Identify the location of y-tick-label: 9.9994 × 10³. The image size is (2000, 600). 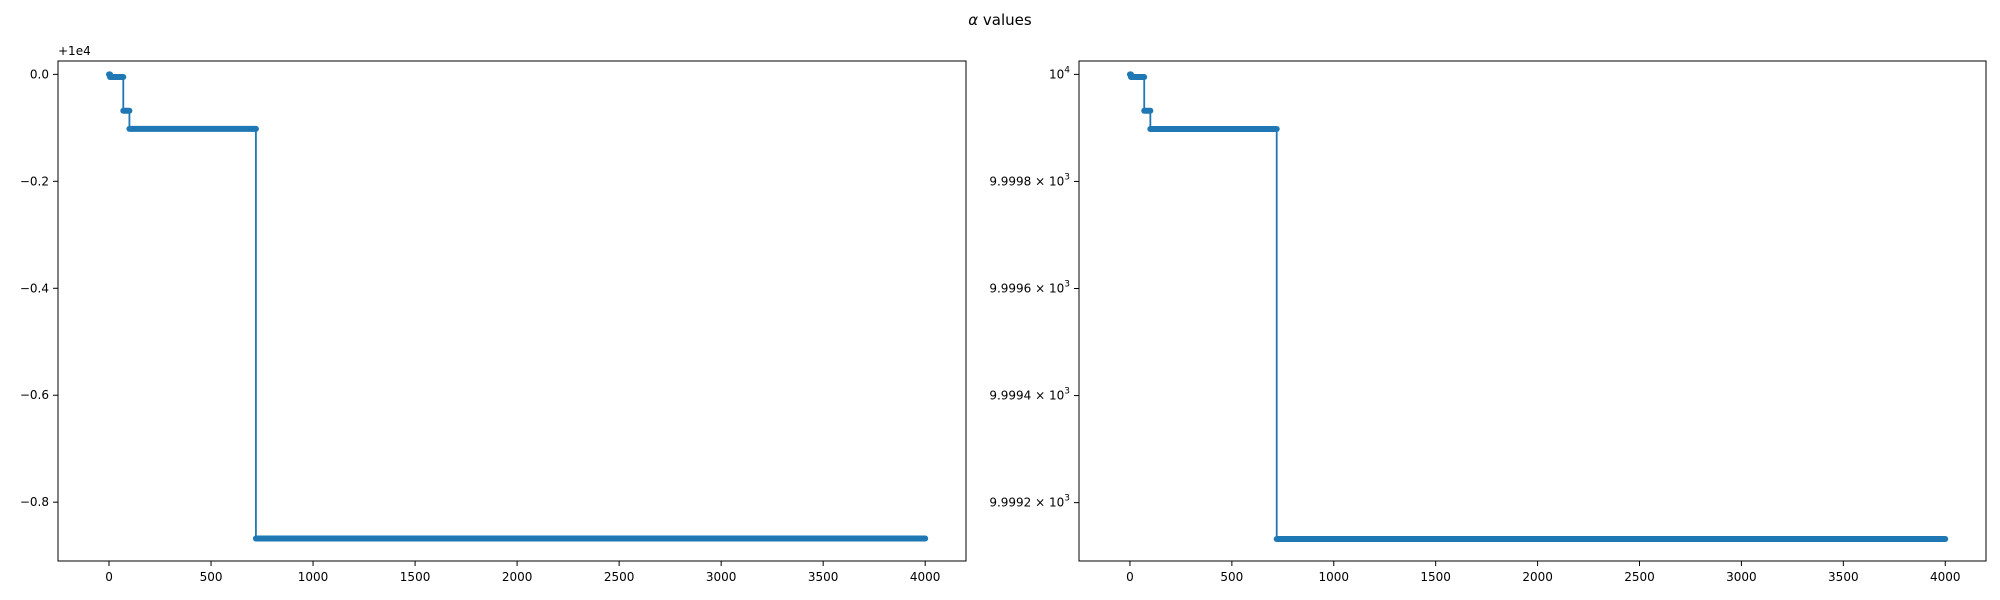
(1029, 395).